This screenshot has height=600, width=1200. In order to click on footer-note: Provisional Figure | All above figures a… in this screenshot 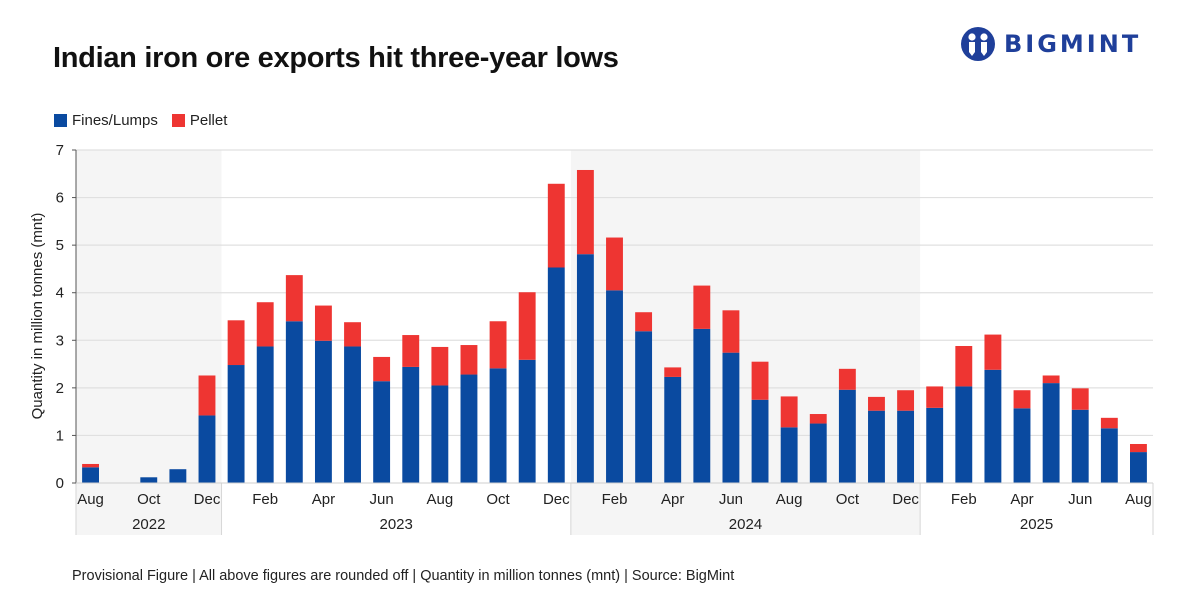, I will do `click(403, 576)`.